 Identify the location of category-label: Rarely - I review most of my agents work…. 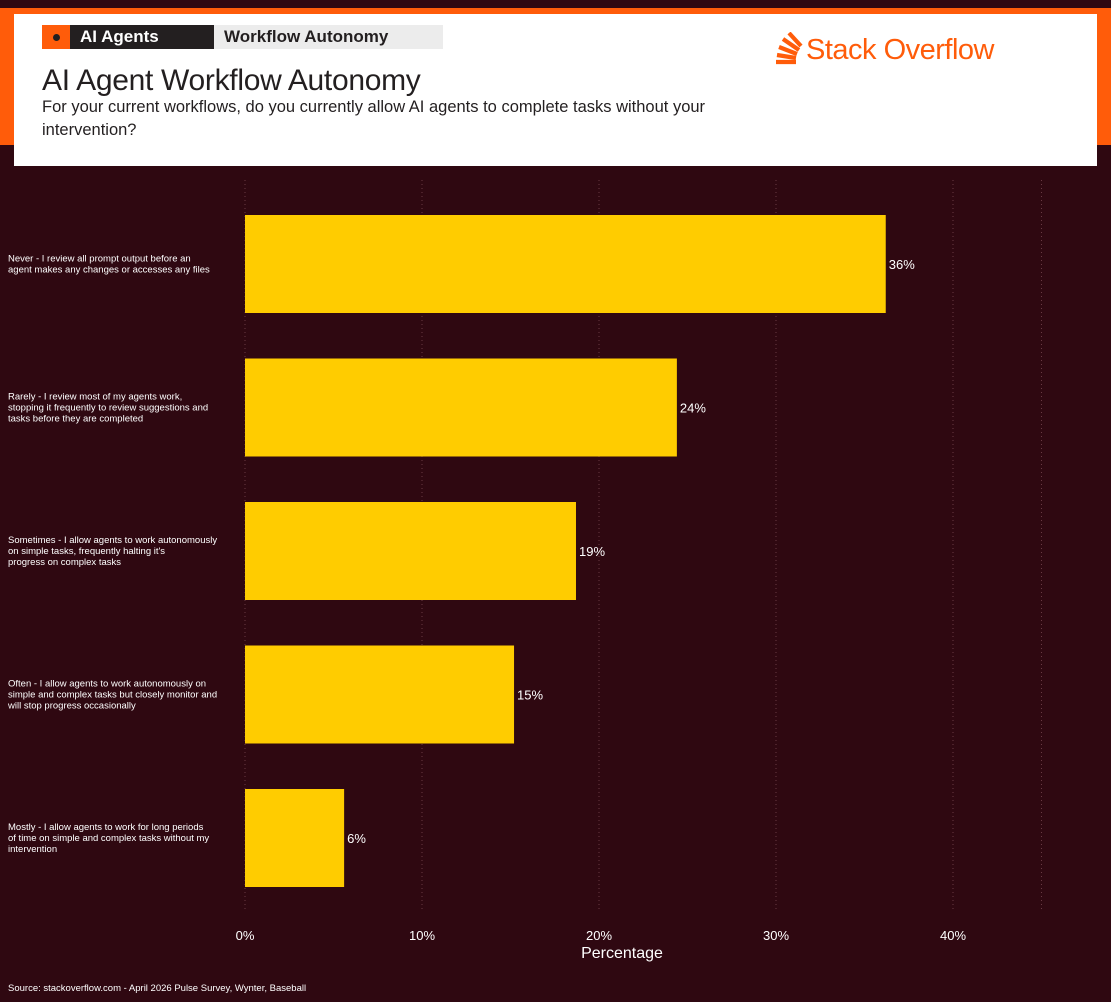
(108, 408).